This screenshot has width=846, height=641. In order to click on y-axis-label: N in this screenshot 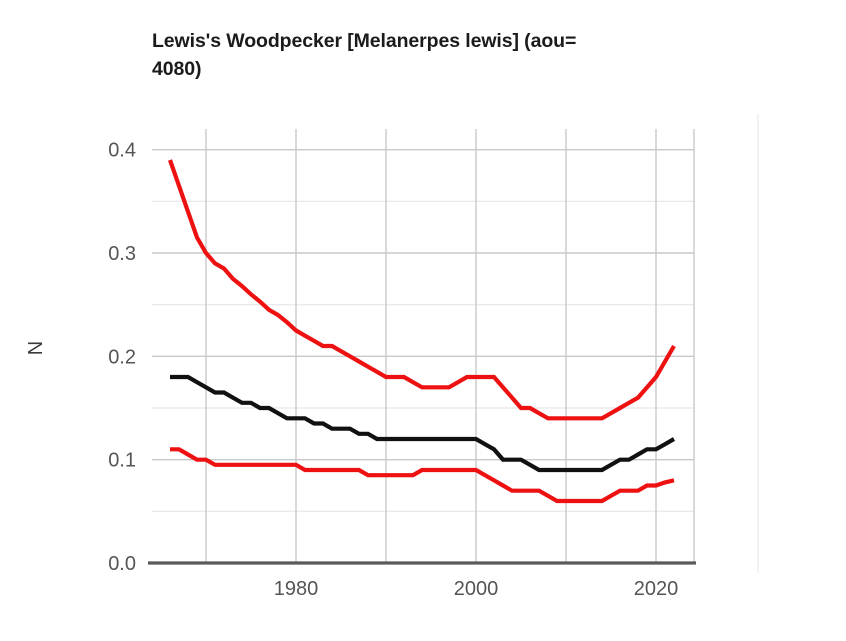, I will do `click(36, 348)`.